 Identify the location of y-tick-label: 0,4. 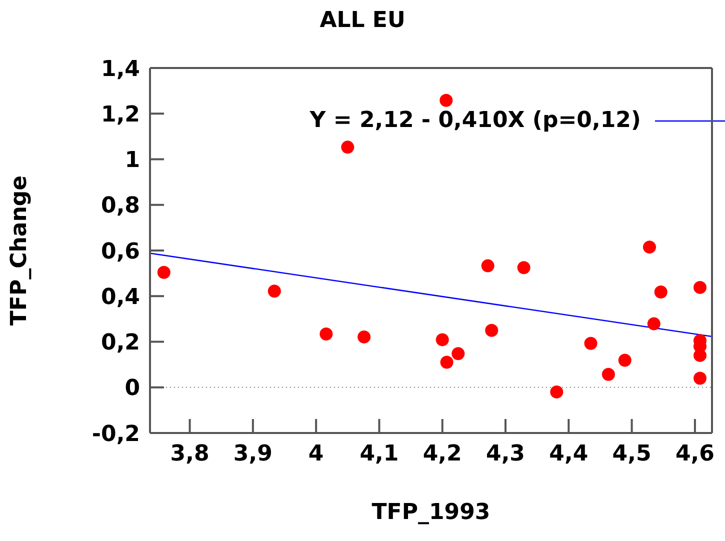
(120, 297).